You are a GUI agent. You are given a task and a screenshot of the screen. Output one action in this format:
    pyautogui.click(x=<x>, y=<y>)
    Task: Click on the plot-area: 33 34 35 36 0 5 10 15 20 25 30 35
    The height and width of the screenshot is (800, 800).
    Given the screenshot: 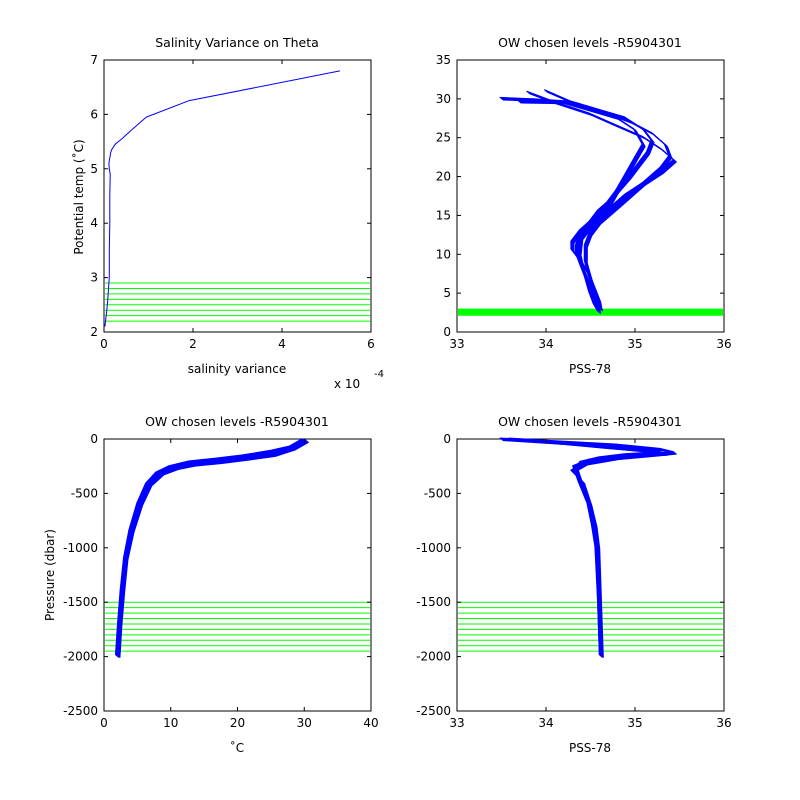 What is the action you would take?
    pyautogui.click(x=584, y=202)
    